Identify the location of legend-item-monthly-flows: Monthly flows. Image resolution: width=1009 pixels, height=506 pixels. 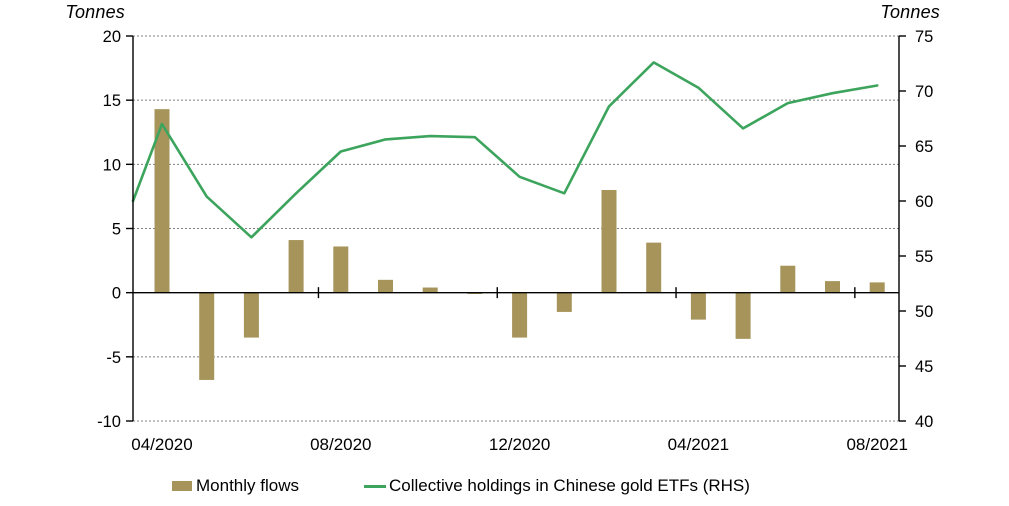
(235, 486).